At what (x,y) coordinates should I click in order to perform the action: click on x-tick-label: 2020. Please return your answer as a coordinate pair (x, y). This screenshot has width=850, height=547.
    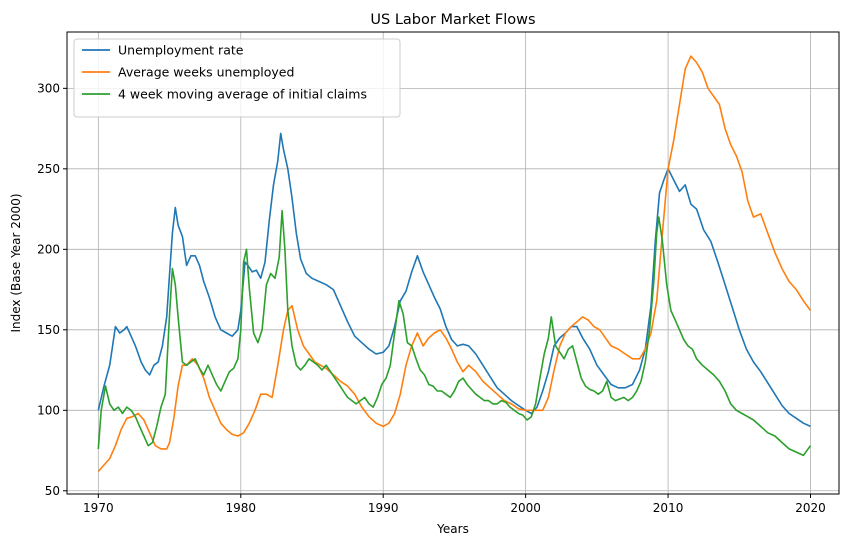
    Looking at the image, I should click on (810, 508).